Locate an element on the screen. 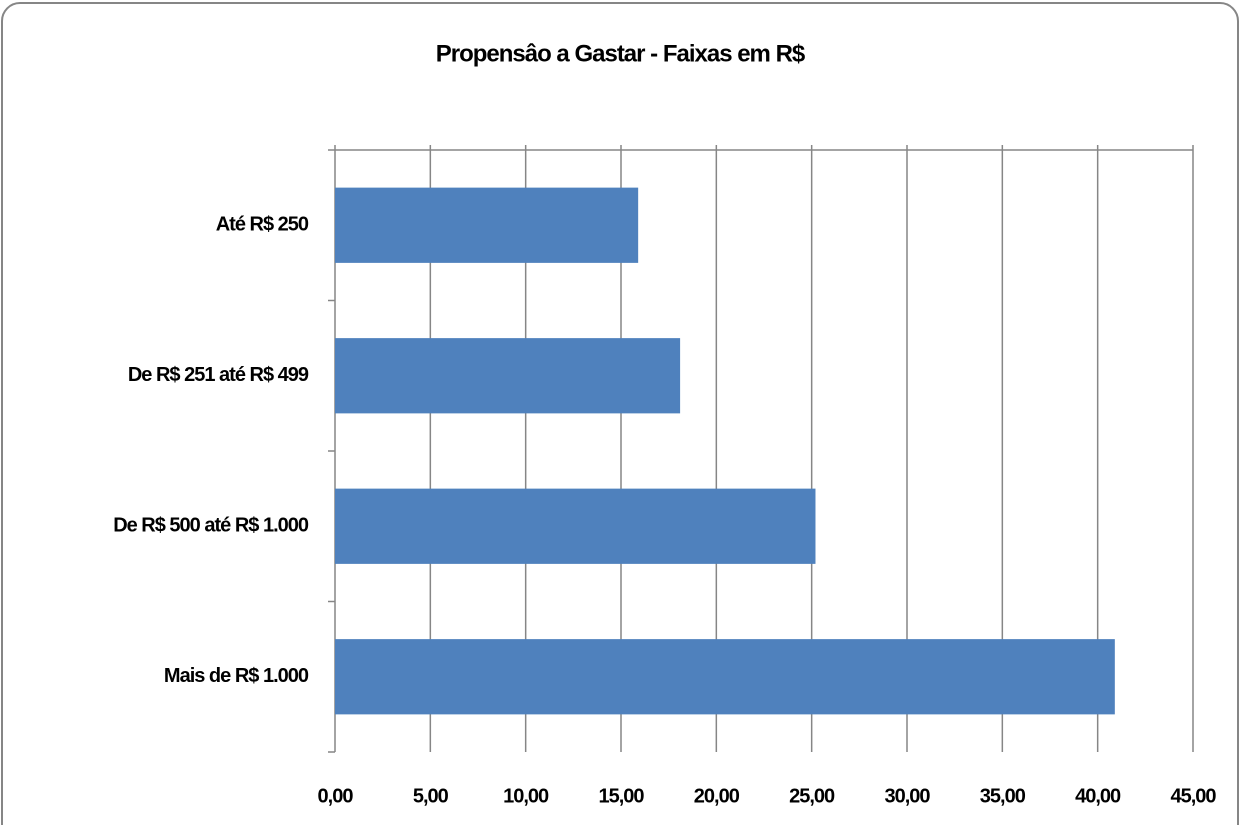  y-tick-label: De R$ 500 até R$ 1.000 is located at coordinates (211, 526).